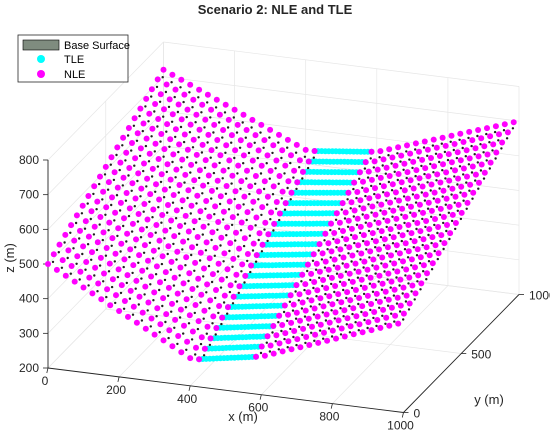 The height and width of the screenshot is (432, 550). I want to click on grid-line-z-back, so click(341, 64).